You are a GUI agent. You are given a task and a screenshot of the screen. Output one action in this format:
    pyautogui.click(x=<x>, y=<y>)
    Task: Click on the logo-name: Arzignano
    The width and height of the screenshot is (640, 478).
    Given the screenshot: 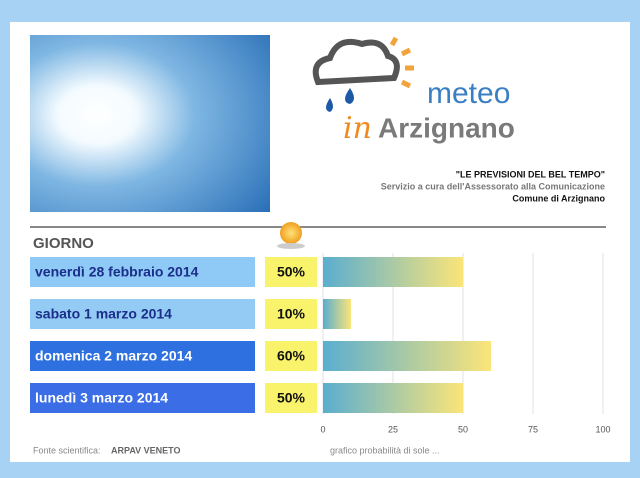 What is the action you would take?
    pyautogui.click(x=446, y=127)
    